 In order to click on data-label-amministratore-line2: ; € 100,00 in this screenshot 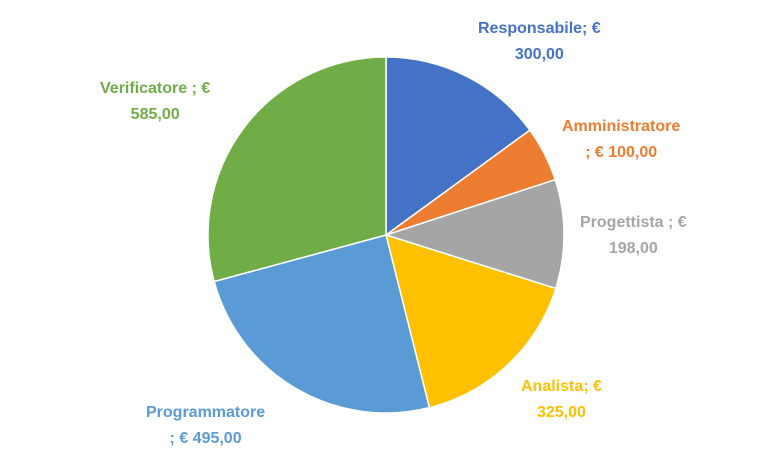, I will do `click(621, 152)`.